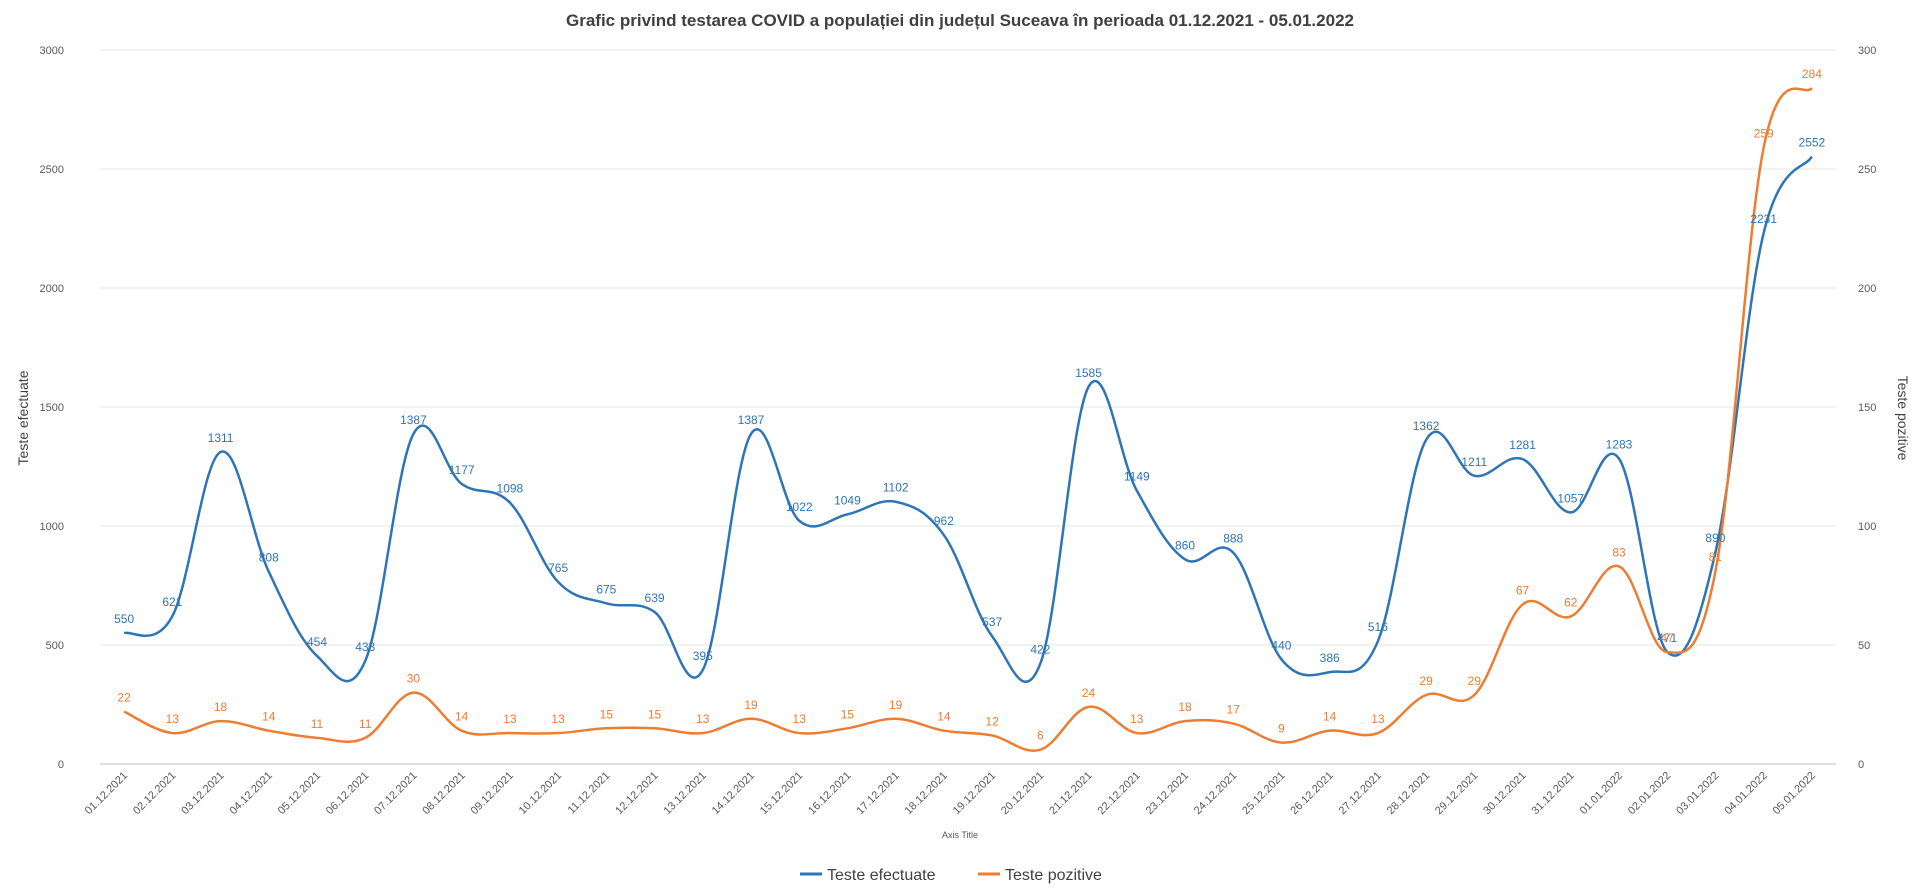  What do you see at coordinates (896, 705) in the screenshot?
I see `data-label: 19` at bounding box center [896, 705].